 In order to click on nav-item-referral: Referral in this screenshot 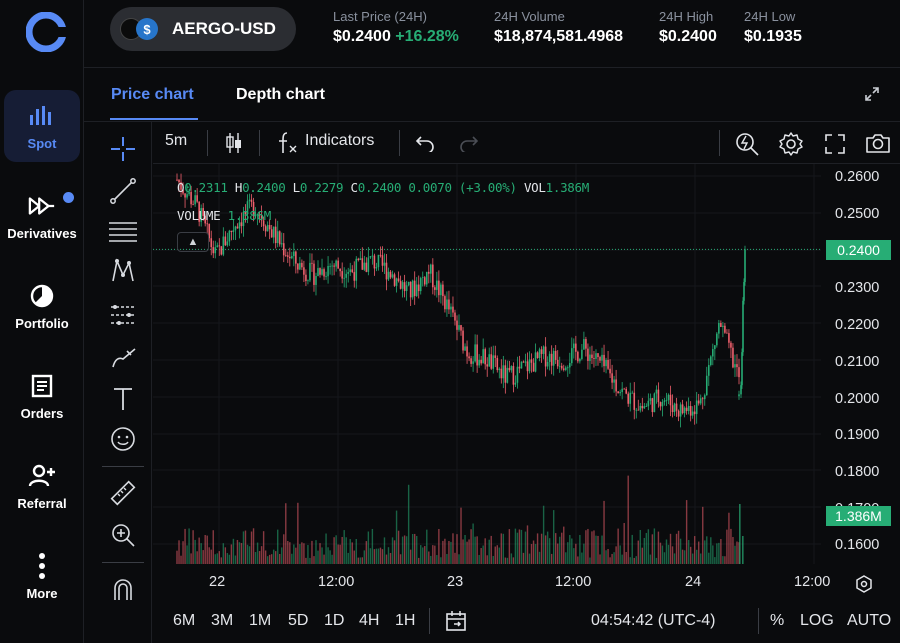, I will do `click(42, 486)`.